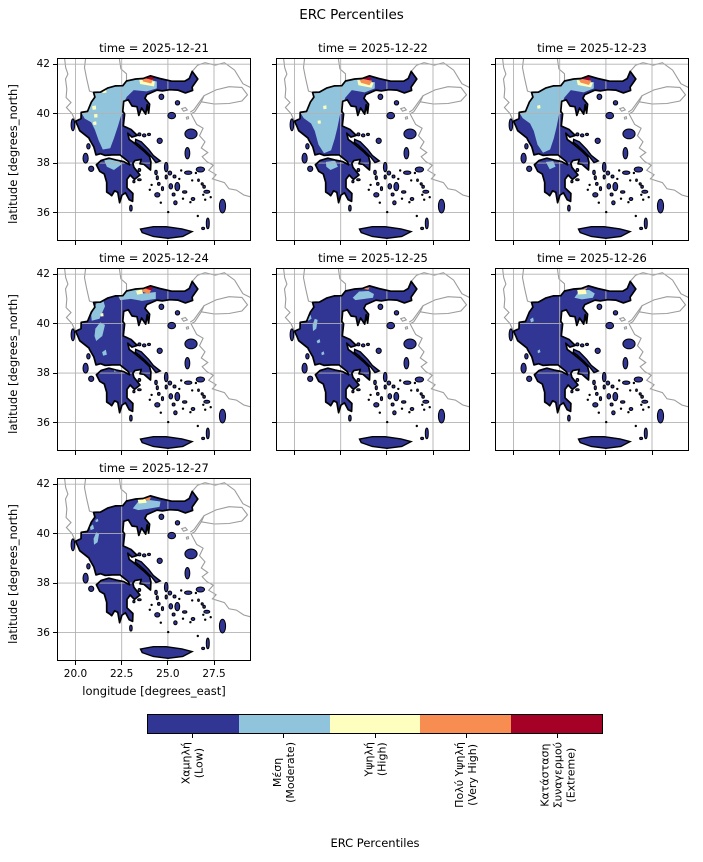 The height and width of the screenshot is (862, 703). I want to click on colorbar-tick-mark, so click(375, 736).